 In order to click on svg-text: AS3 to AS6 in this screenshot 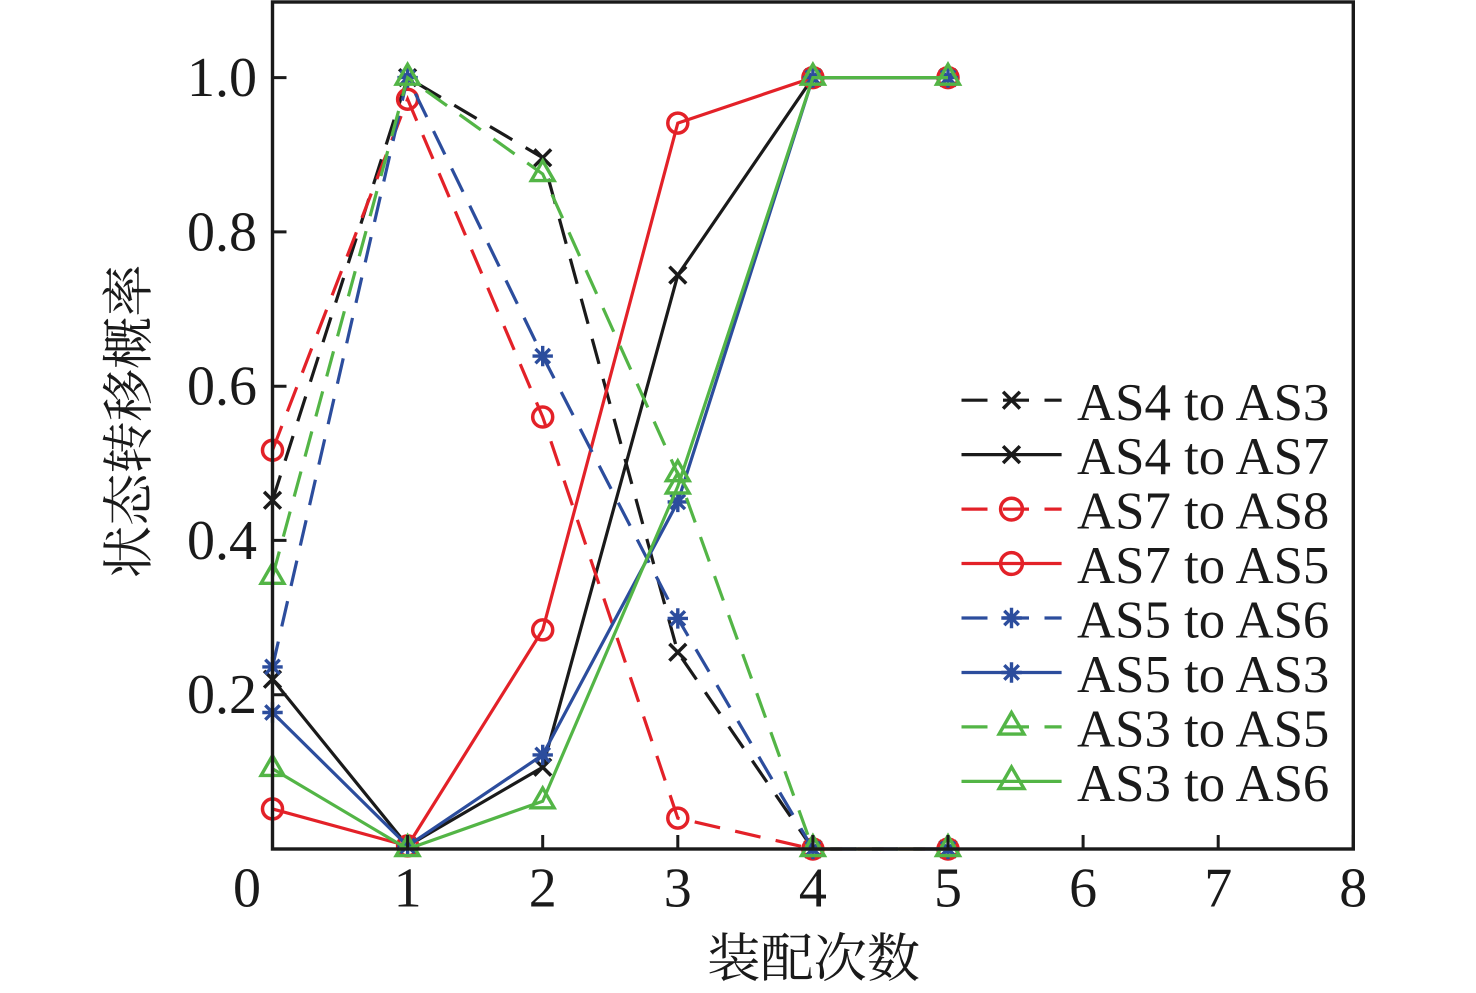, I will do `click(1203, 784)`.